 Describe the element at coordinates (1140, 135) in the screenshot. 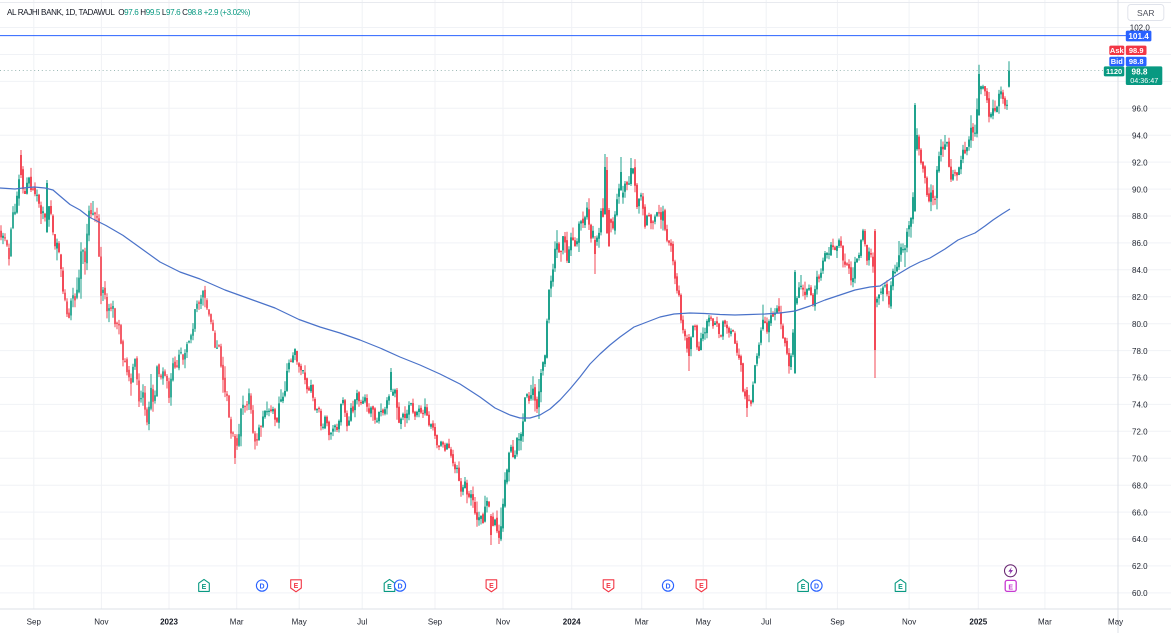

I see `svg-text: 94.0` at that location.